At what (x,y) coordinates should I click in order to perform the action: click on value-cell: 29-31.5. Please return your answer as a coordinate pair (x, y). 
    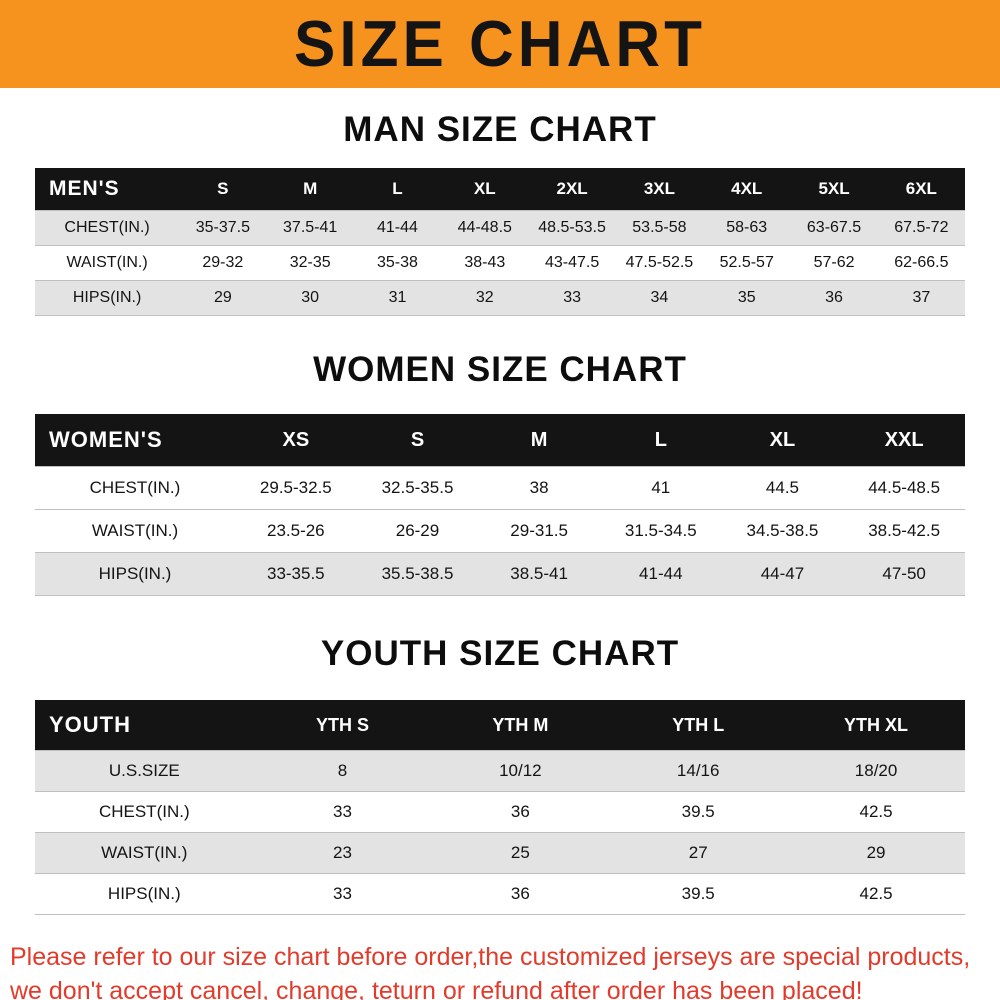
    Looking at the image, I should click on (539, 531).